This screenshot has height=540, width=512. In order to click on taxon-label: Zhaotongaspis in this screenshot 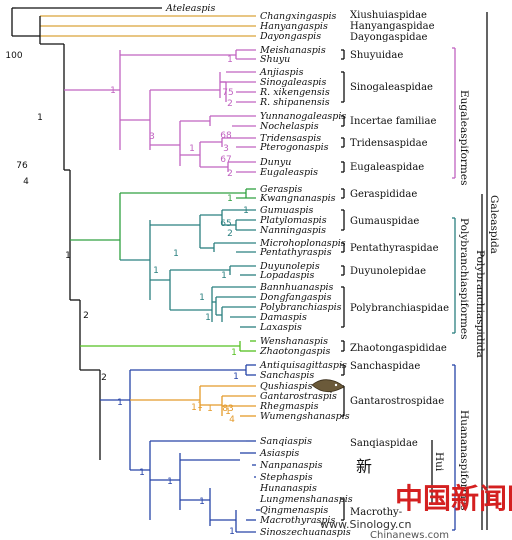, I will do `click(294, 351)`.